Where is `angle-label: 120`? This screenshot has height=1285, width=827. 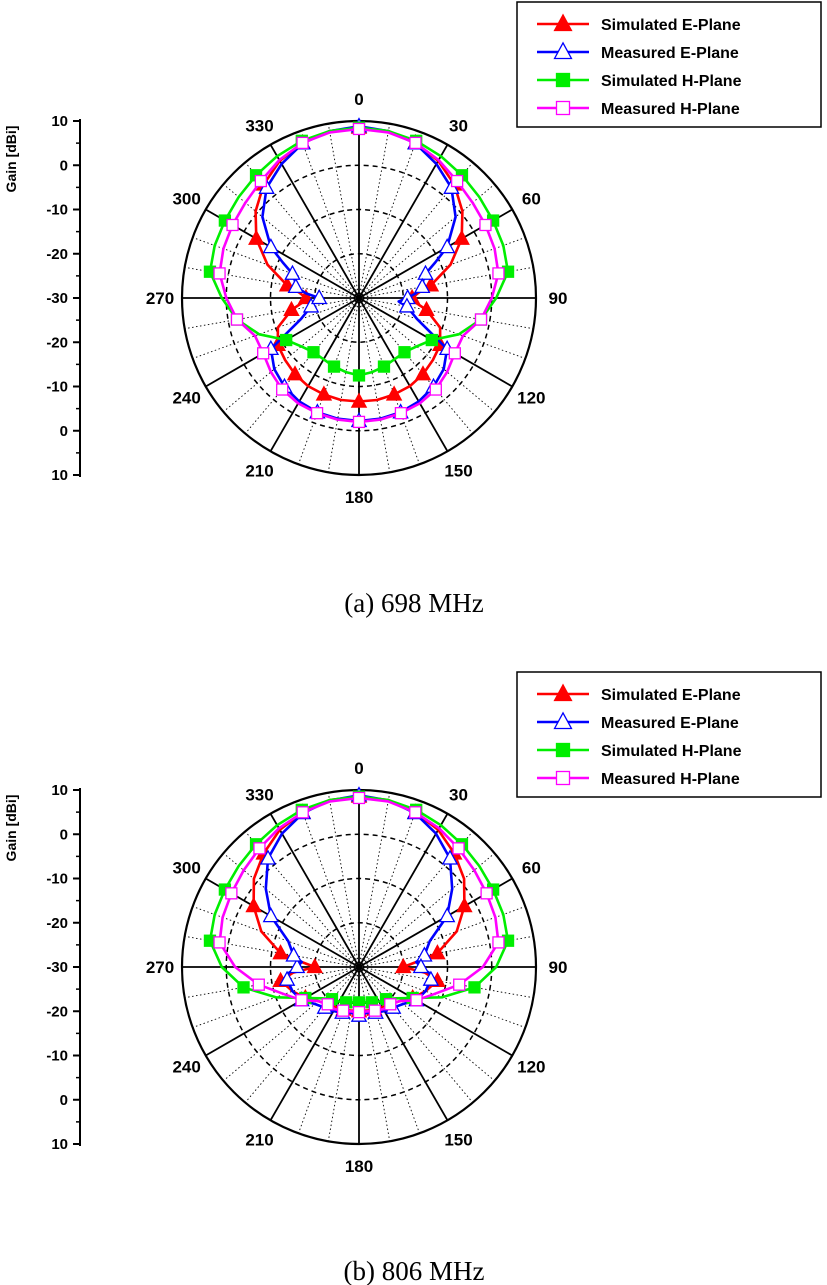 angle-label: 120 is located at coordinates (531, 1067).